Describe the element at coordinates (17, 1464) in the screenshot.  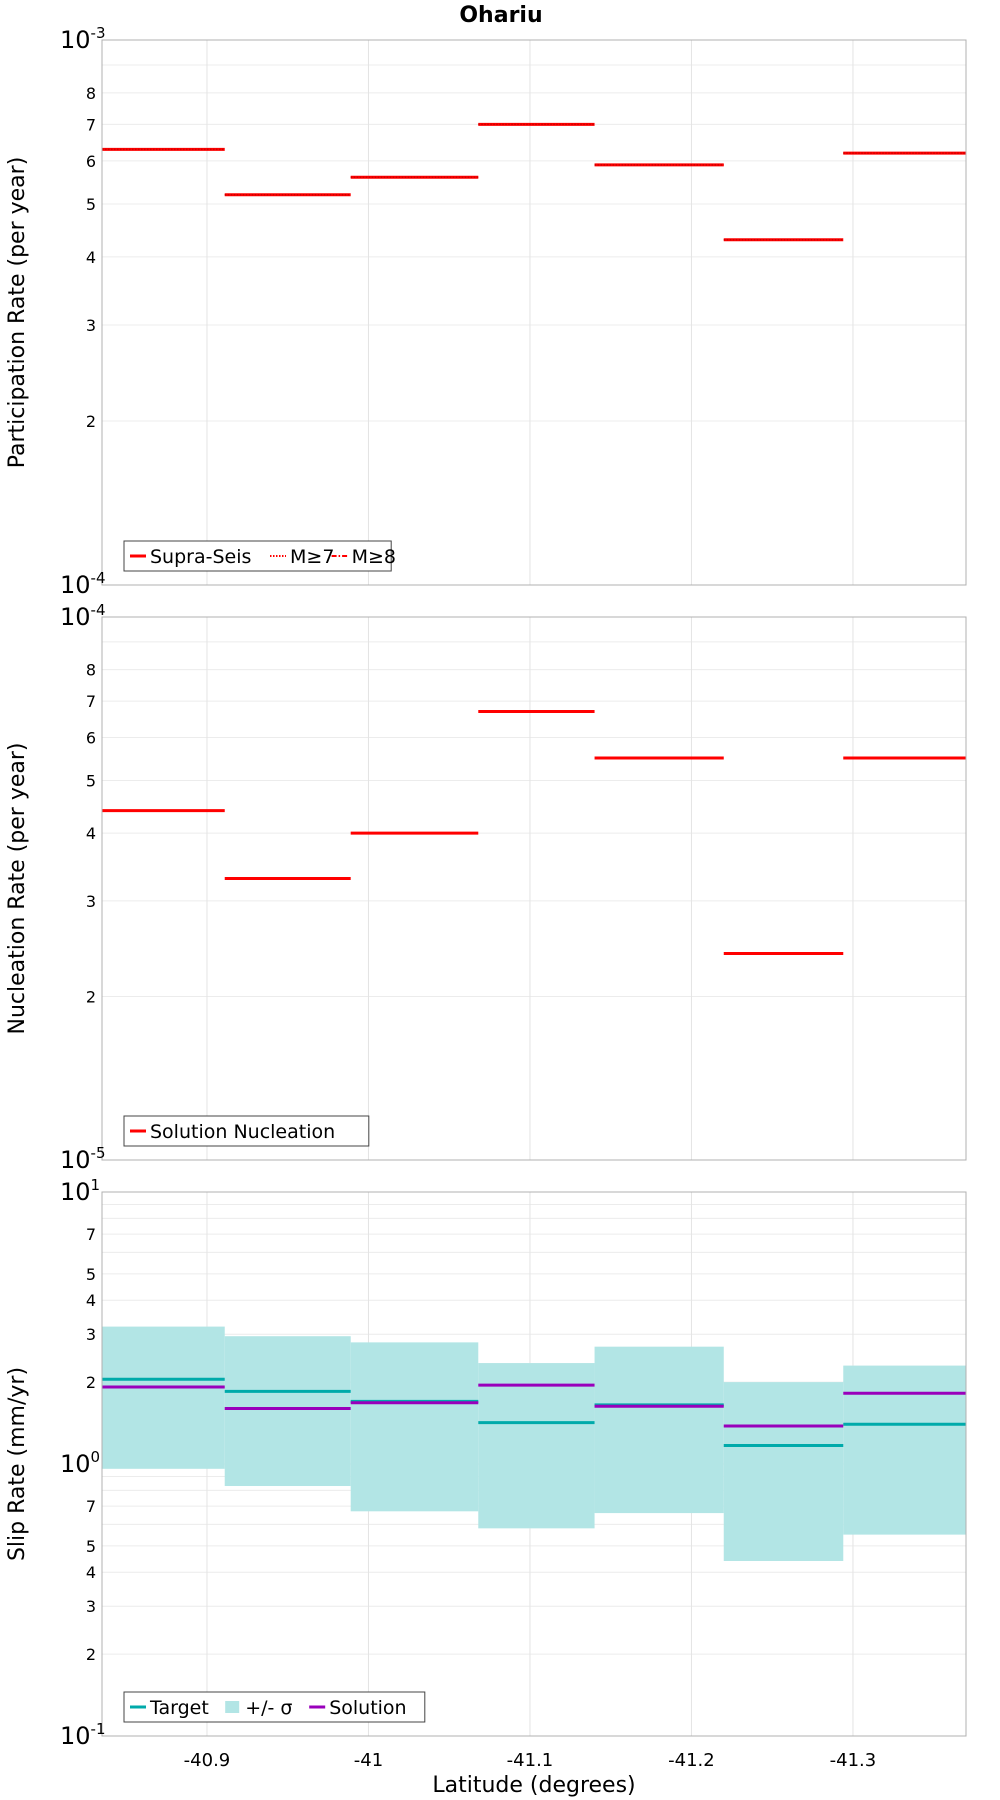
I see `y-axis-label: Slip Rate (mm/yr)` at that location.